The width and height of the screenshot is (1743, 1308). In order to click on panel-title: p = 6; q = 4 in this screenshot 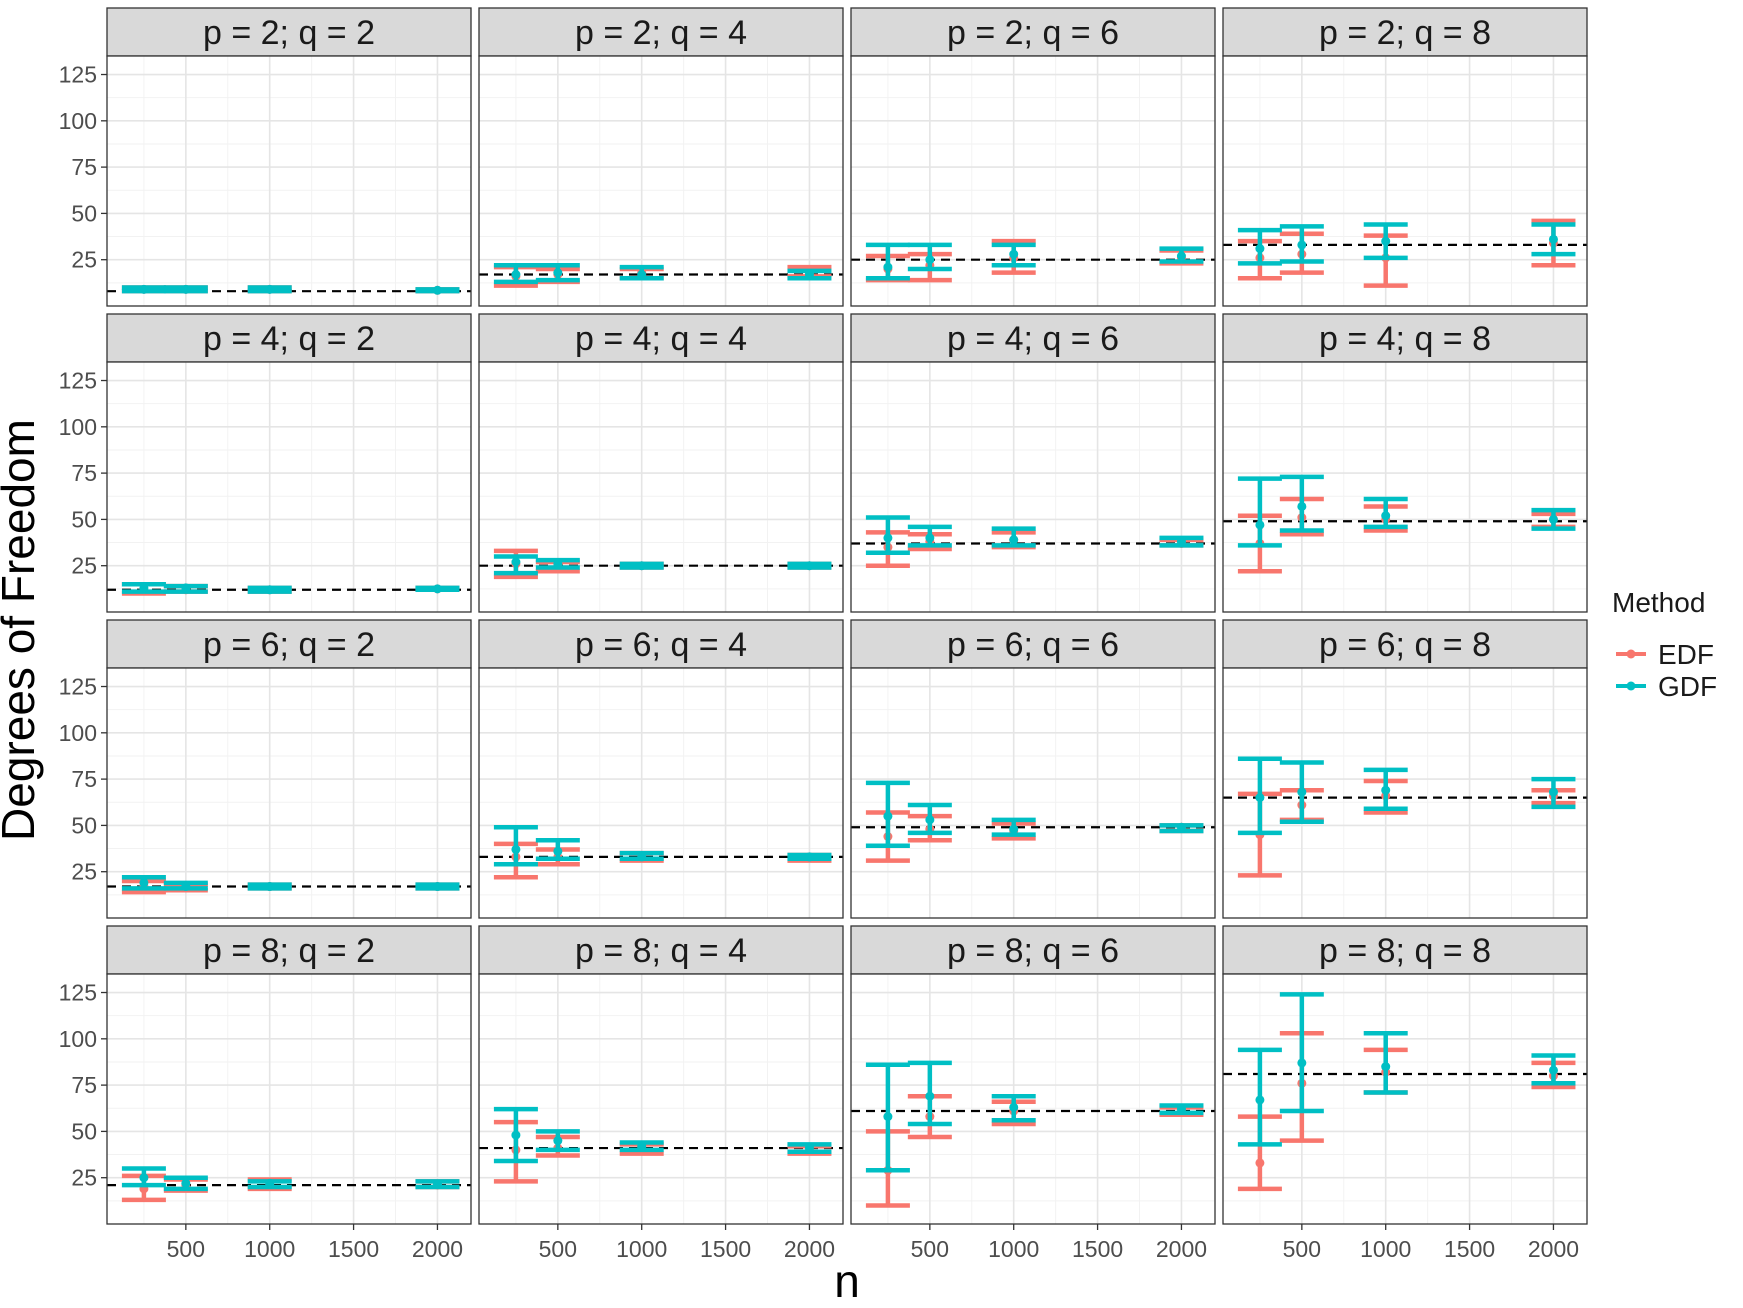, I will do `click(661, 645)`.